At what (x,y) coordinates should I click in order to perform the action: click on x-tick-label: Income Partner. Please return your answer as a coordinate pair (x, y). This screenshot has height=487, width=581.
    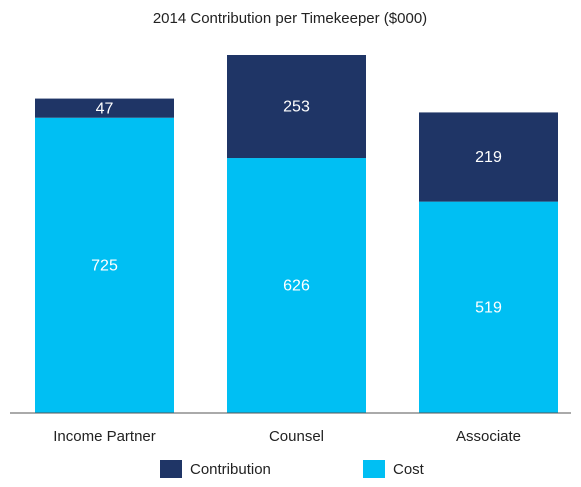
    Looking at the image, I should click on (104, 436).